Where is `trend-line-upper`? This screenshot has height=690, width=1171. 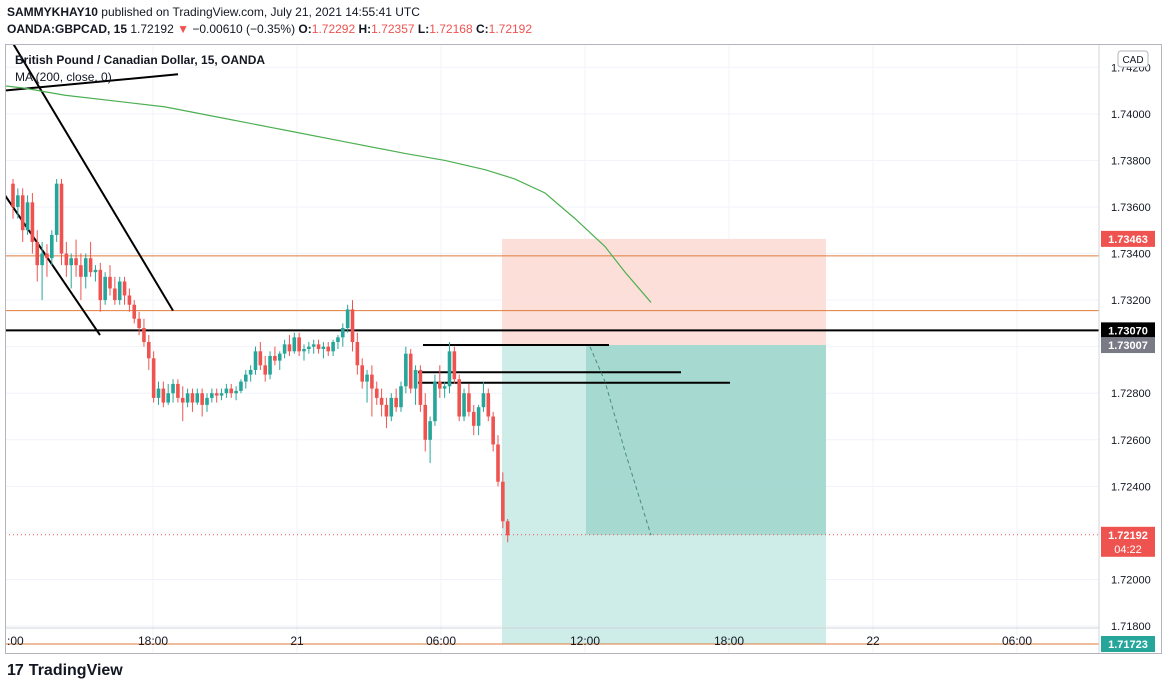
trend-line-upper is located at coordinates (92, 82).